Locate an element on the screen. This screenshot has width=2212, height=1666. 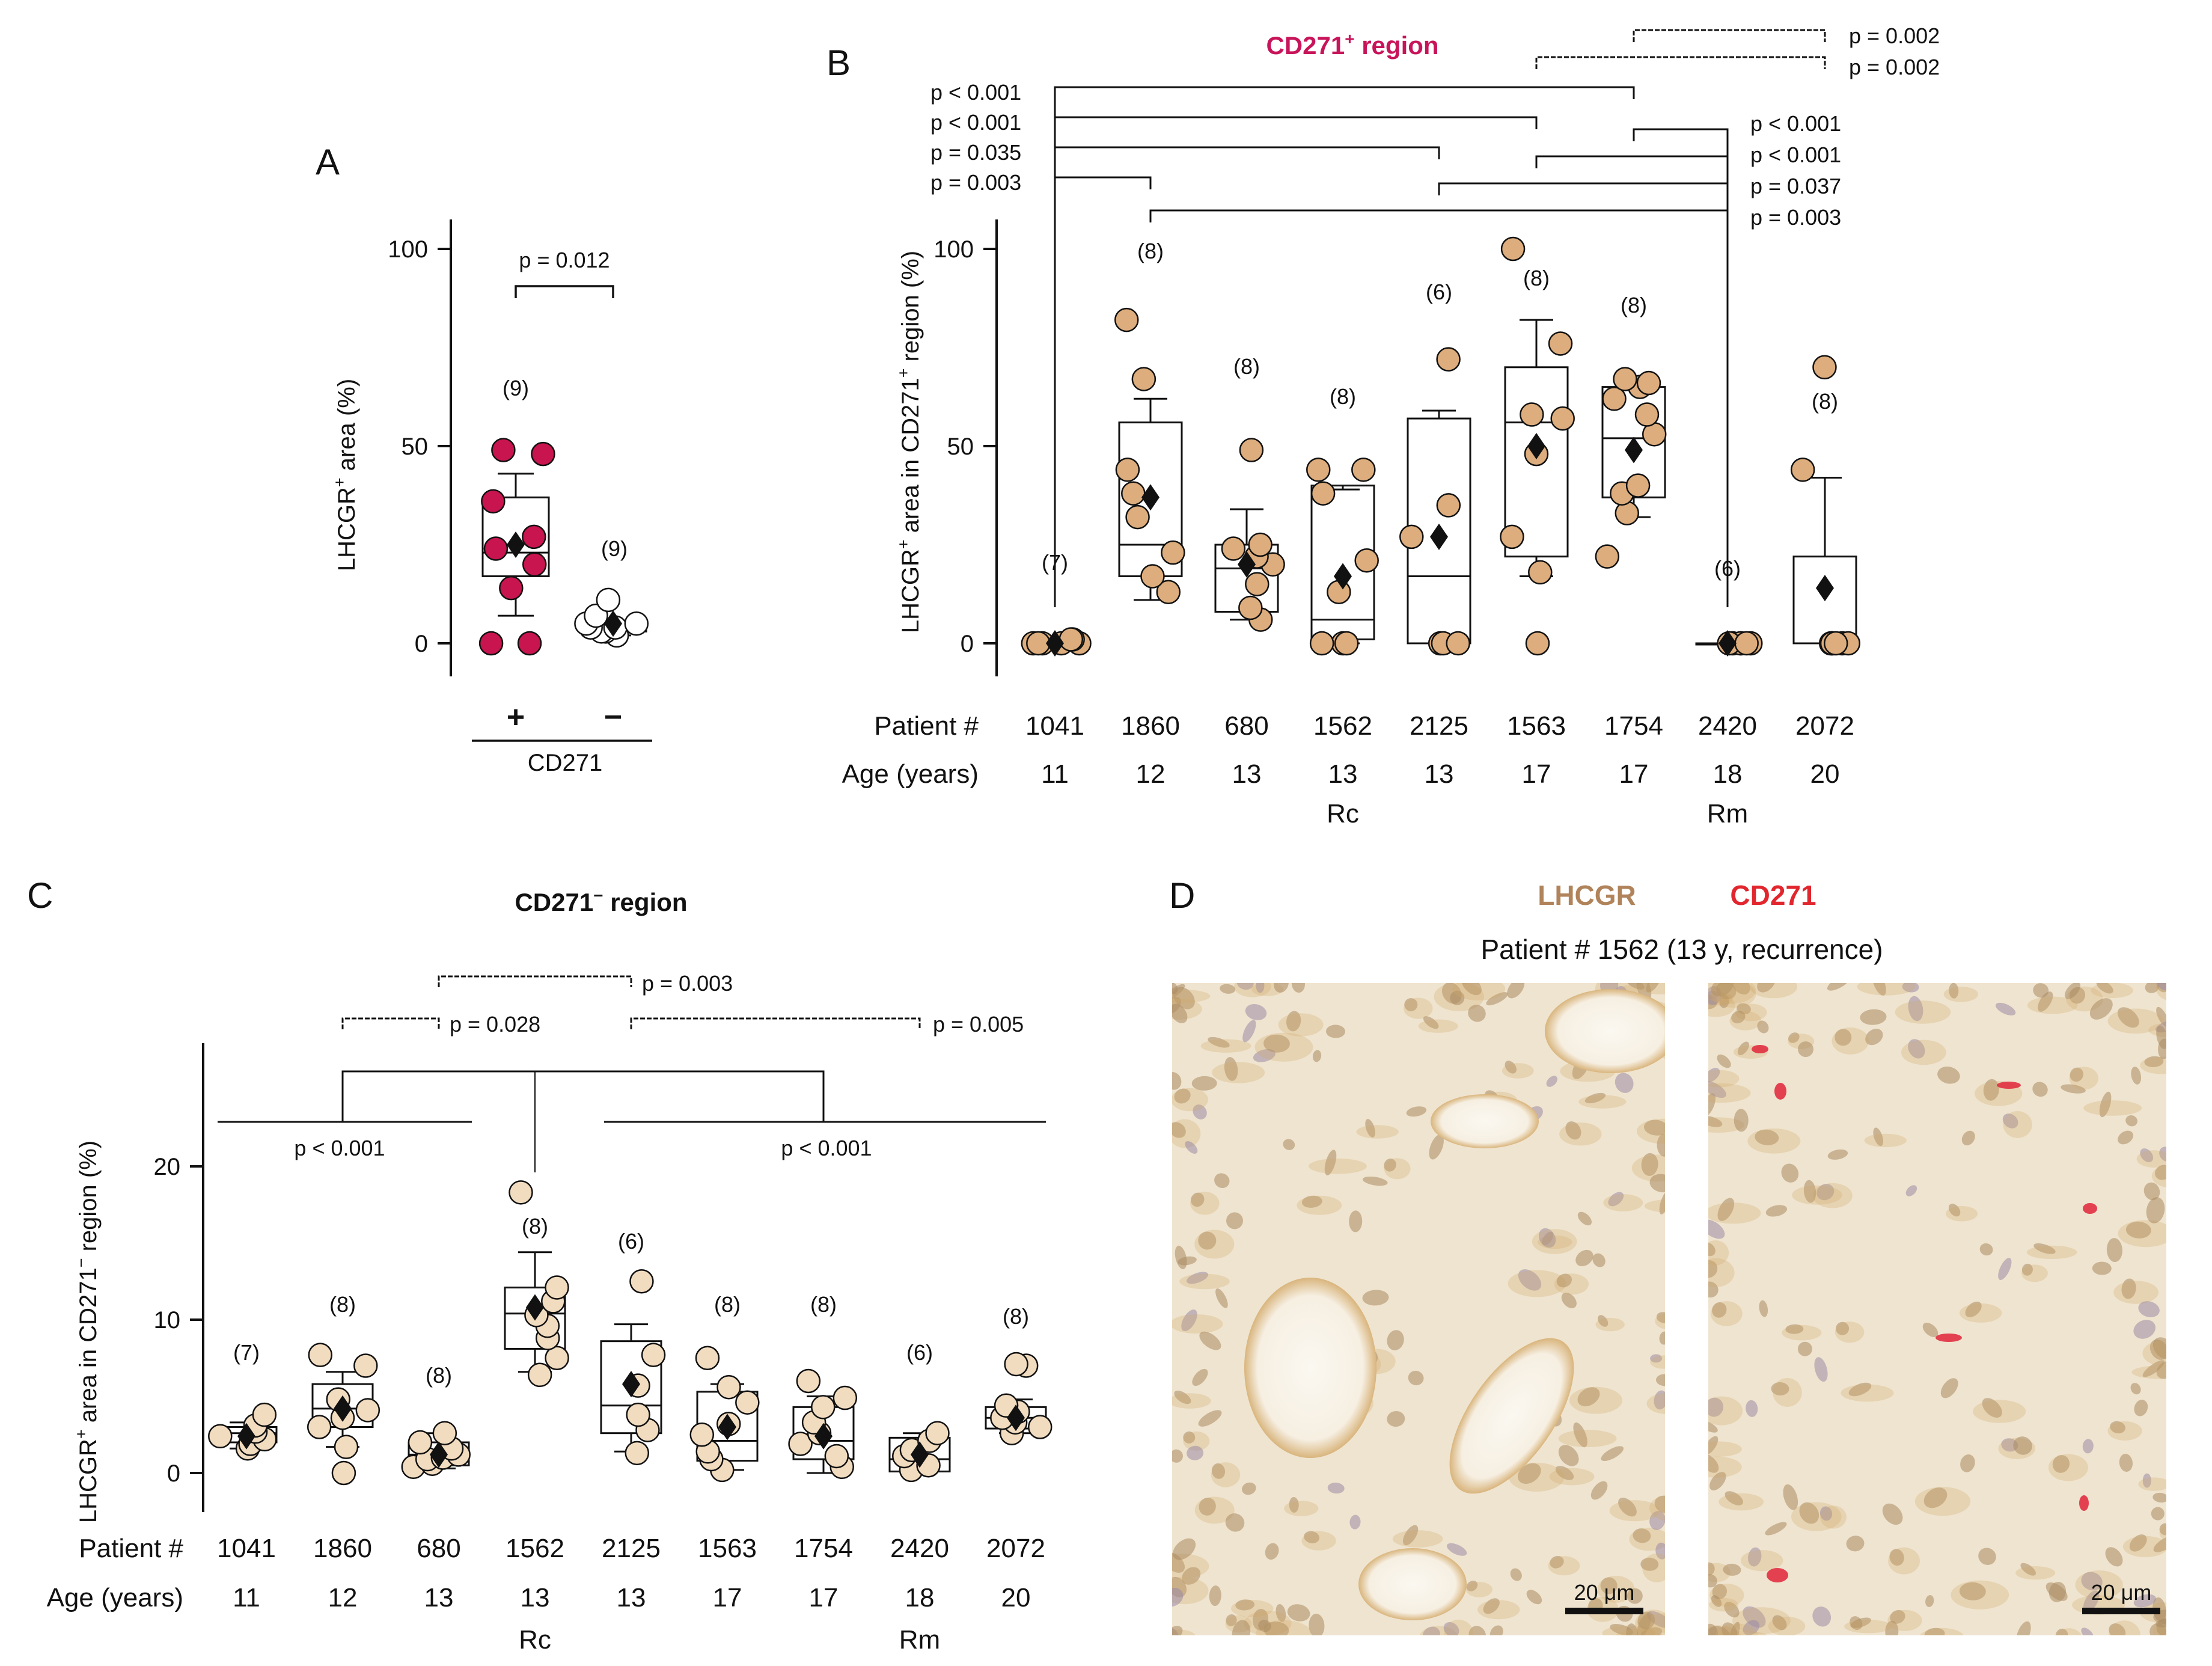
panel-c-patient-1860: 1860 is located at coordinates (342, 1548).